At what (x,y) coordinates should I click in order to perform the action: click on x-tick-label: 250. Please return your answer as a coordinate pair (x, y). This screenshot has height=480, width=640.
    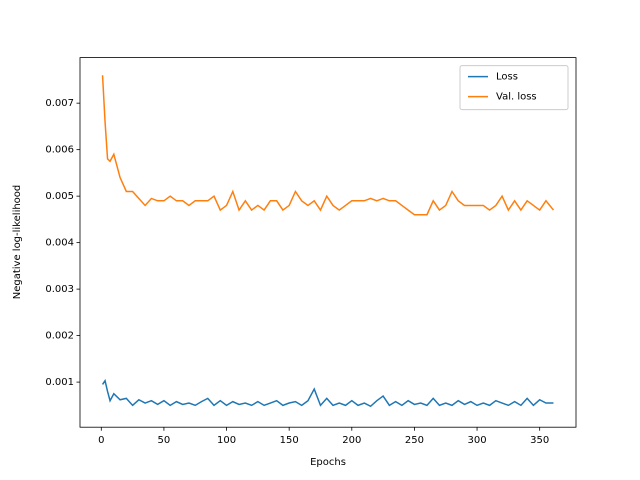
    Looking at the image, I should click on (414, 440).